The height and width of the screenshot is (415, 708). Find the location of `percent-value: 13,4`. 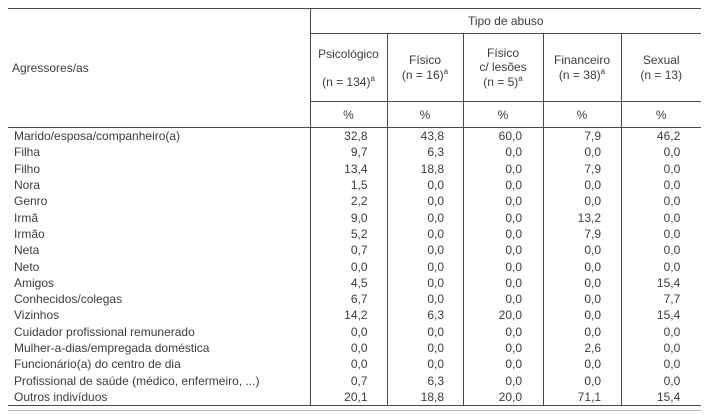

percent-value: 13,4 is located at coordinates (356, 168).